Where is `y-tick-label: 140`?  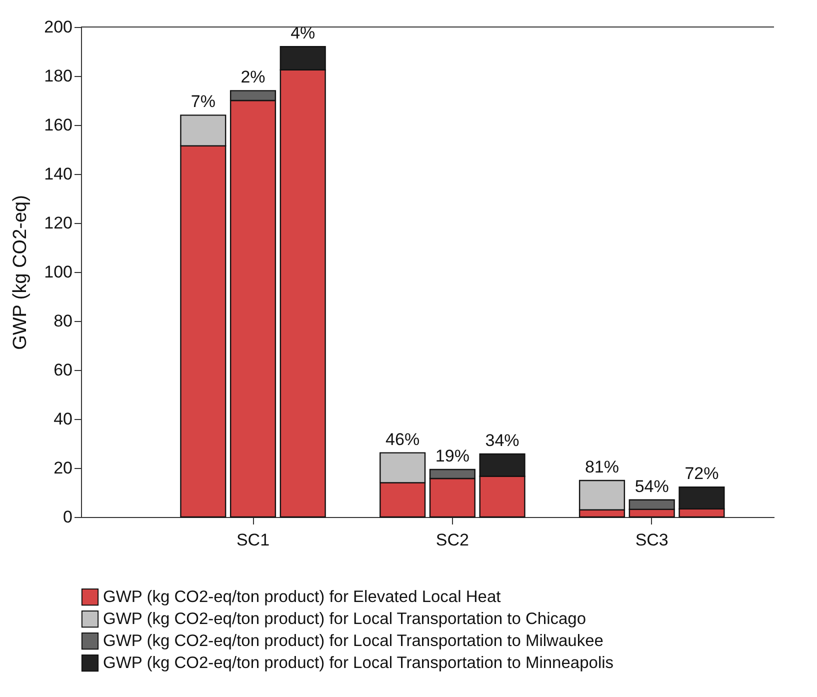
y-tick-label: 140 is located at coordinates (58, 174).